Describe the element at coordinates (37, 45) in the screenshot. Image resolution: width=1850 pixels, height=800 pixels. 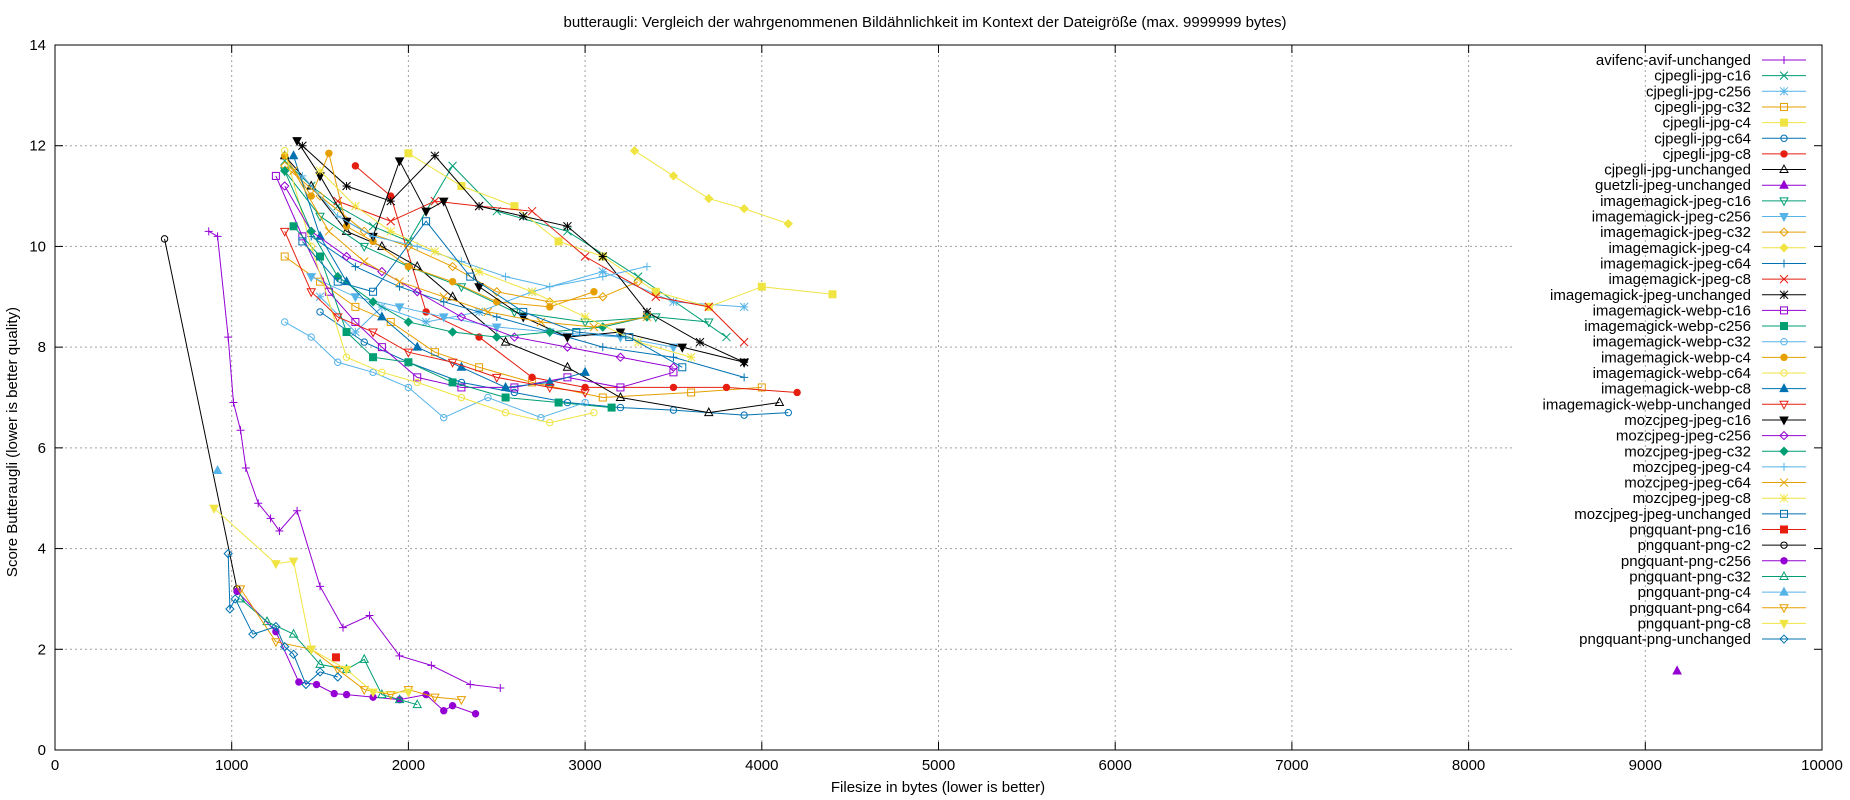
I see `y-tick-label: 14` at that location.